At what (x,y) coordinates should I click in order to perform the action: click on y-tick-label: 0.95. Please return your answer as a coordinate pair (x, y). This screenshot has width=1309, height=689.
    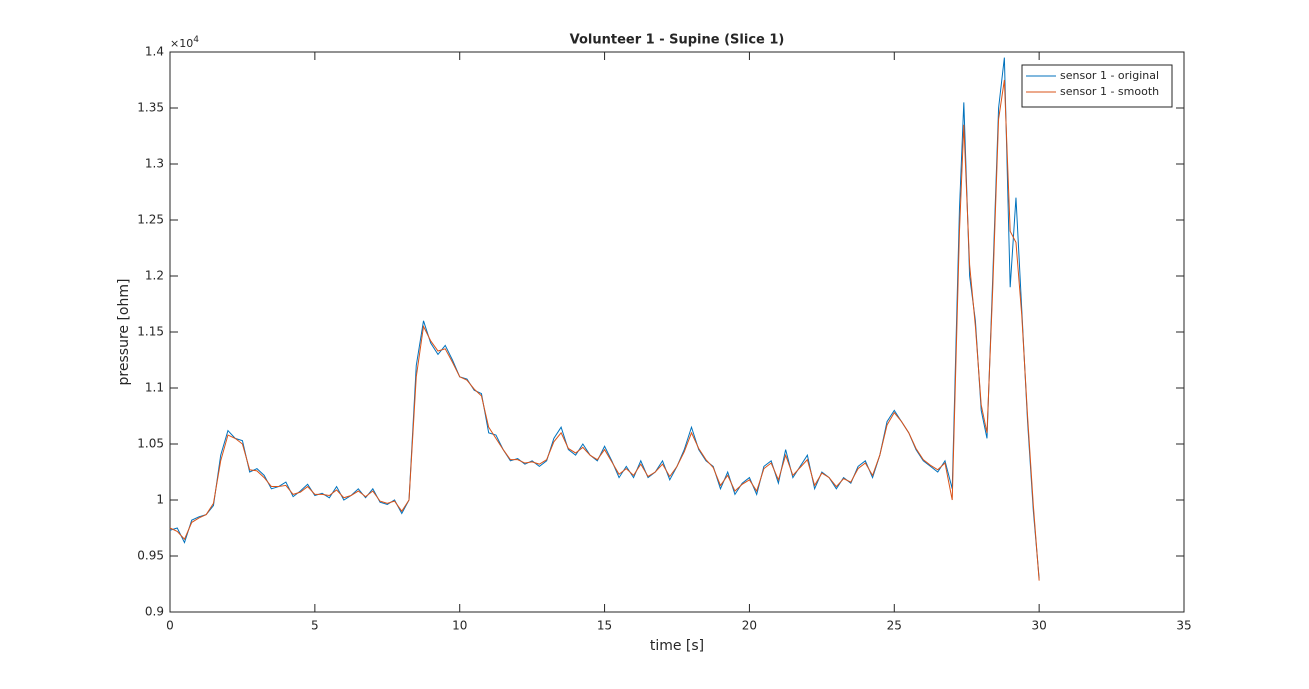
    Looking at the image, I should click on (150, 556).